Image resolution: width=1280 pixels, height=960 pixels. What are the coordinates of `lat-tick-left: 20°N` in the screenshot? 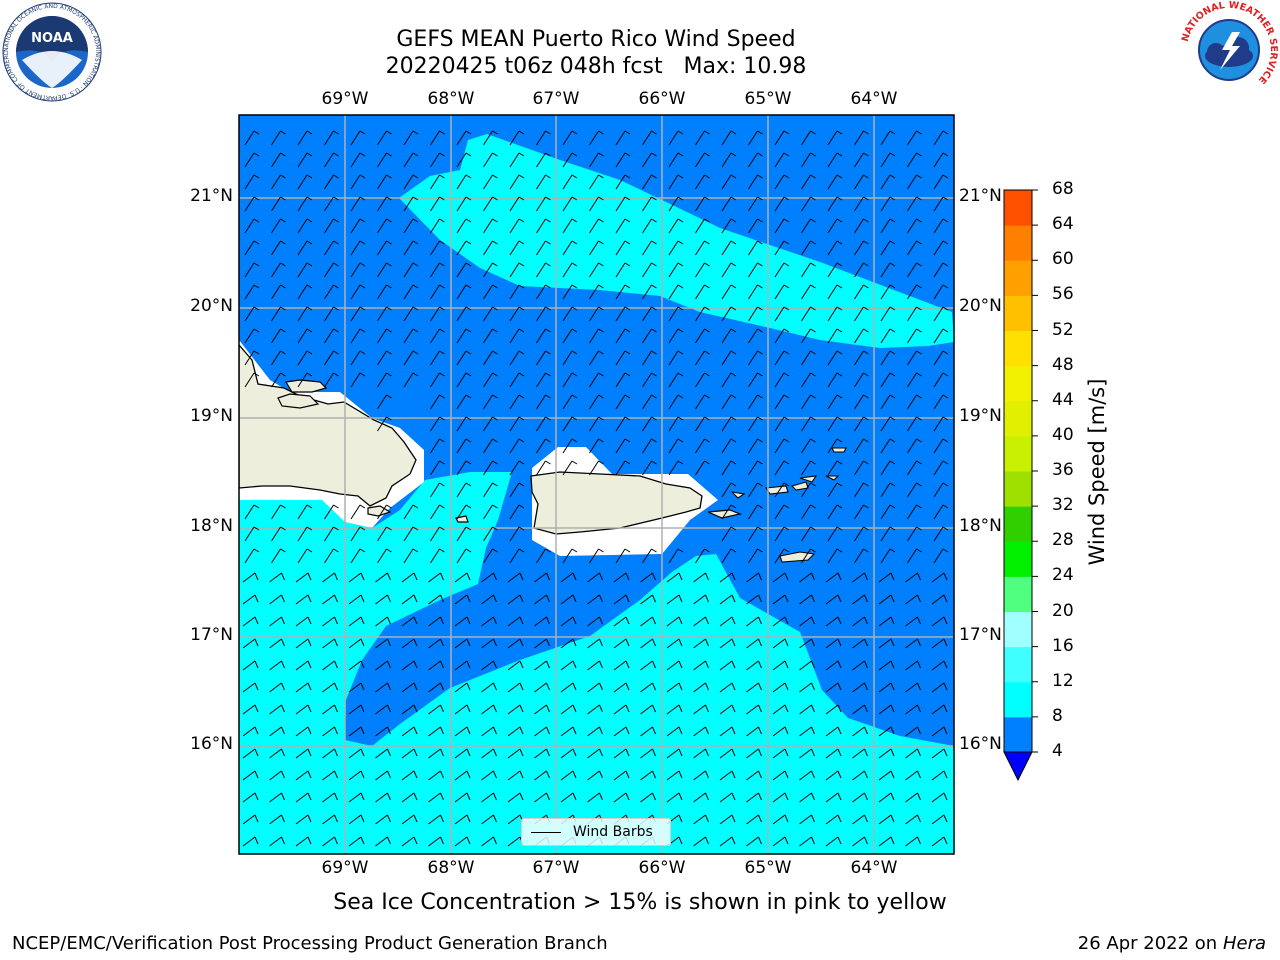 It's located at (211, 306).